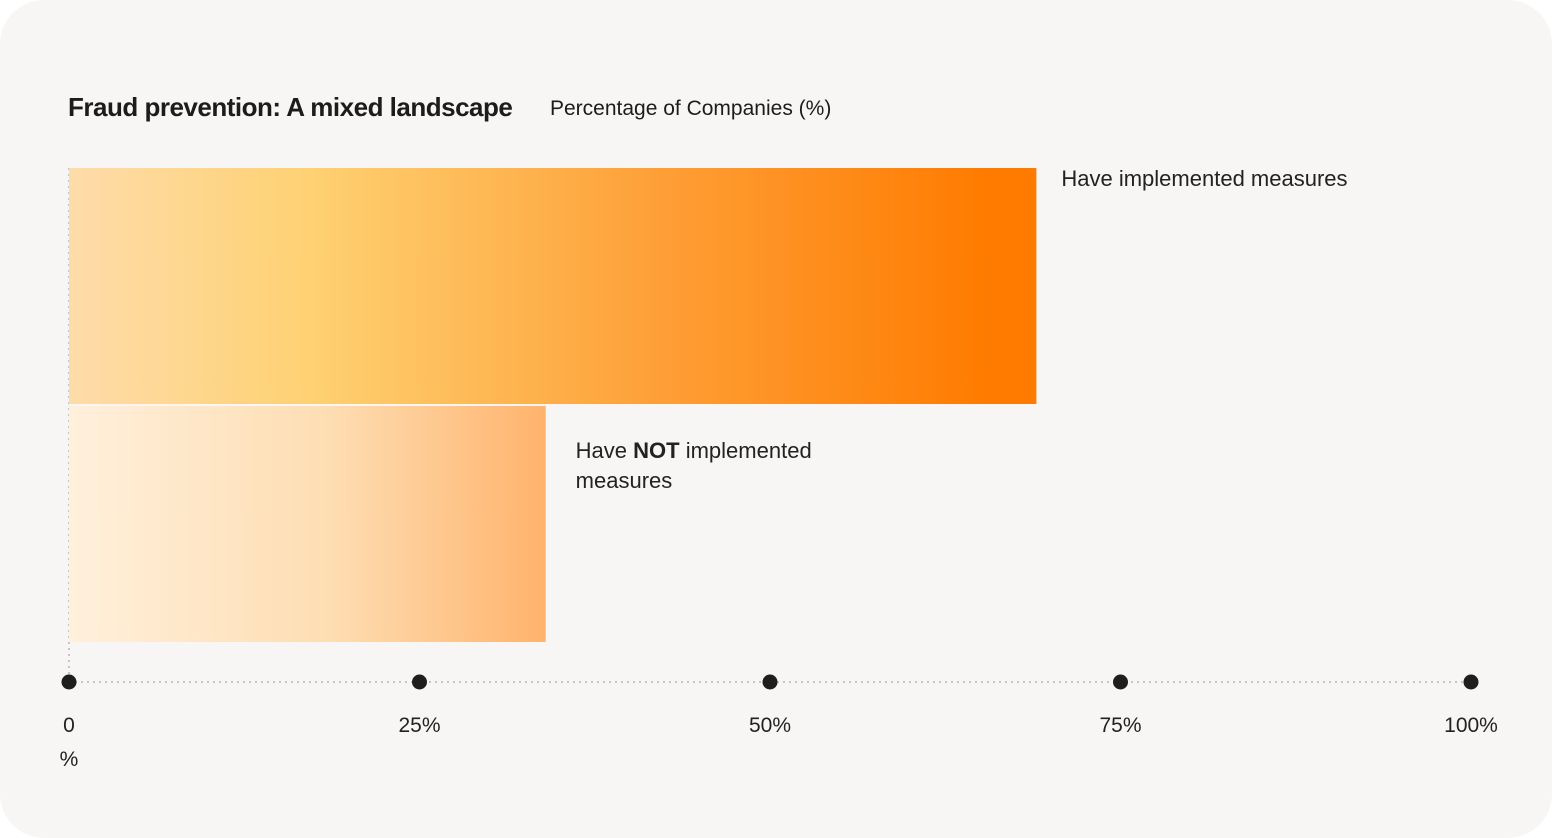 The width and height of the screenshot is (1552, 838). Describe the element at coordinates (419, 725) in the screenshot. I see `x-tick-label: 25%` at that location.